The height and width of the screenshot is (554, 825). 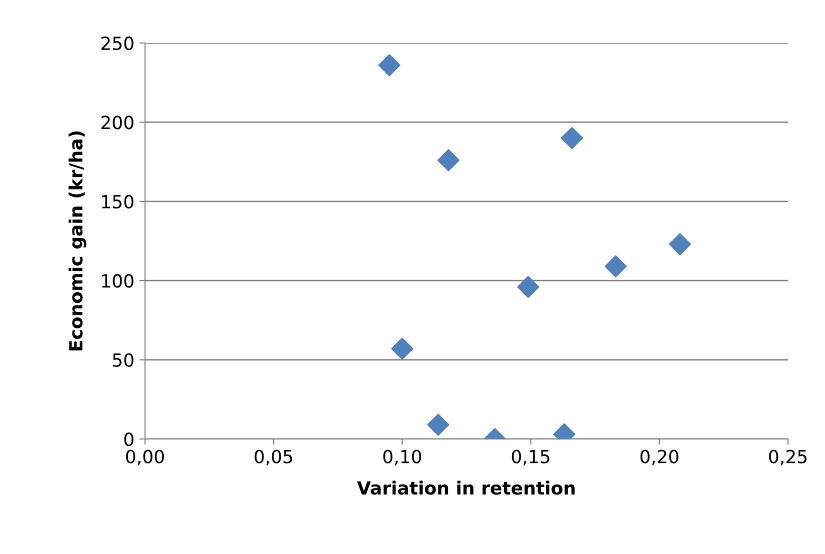 What do you see at coordinates (402, 458) in the screenshot?
I see `x-tick-label: 0,10` at bounding box center [402, 458].